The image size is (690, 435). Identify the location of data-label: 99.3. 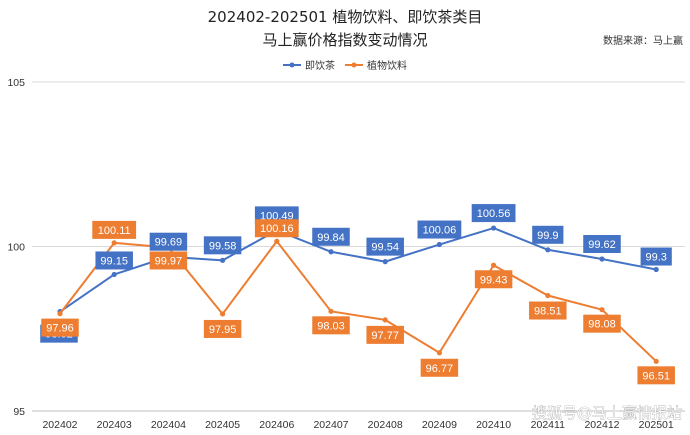
(655, 258).